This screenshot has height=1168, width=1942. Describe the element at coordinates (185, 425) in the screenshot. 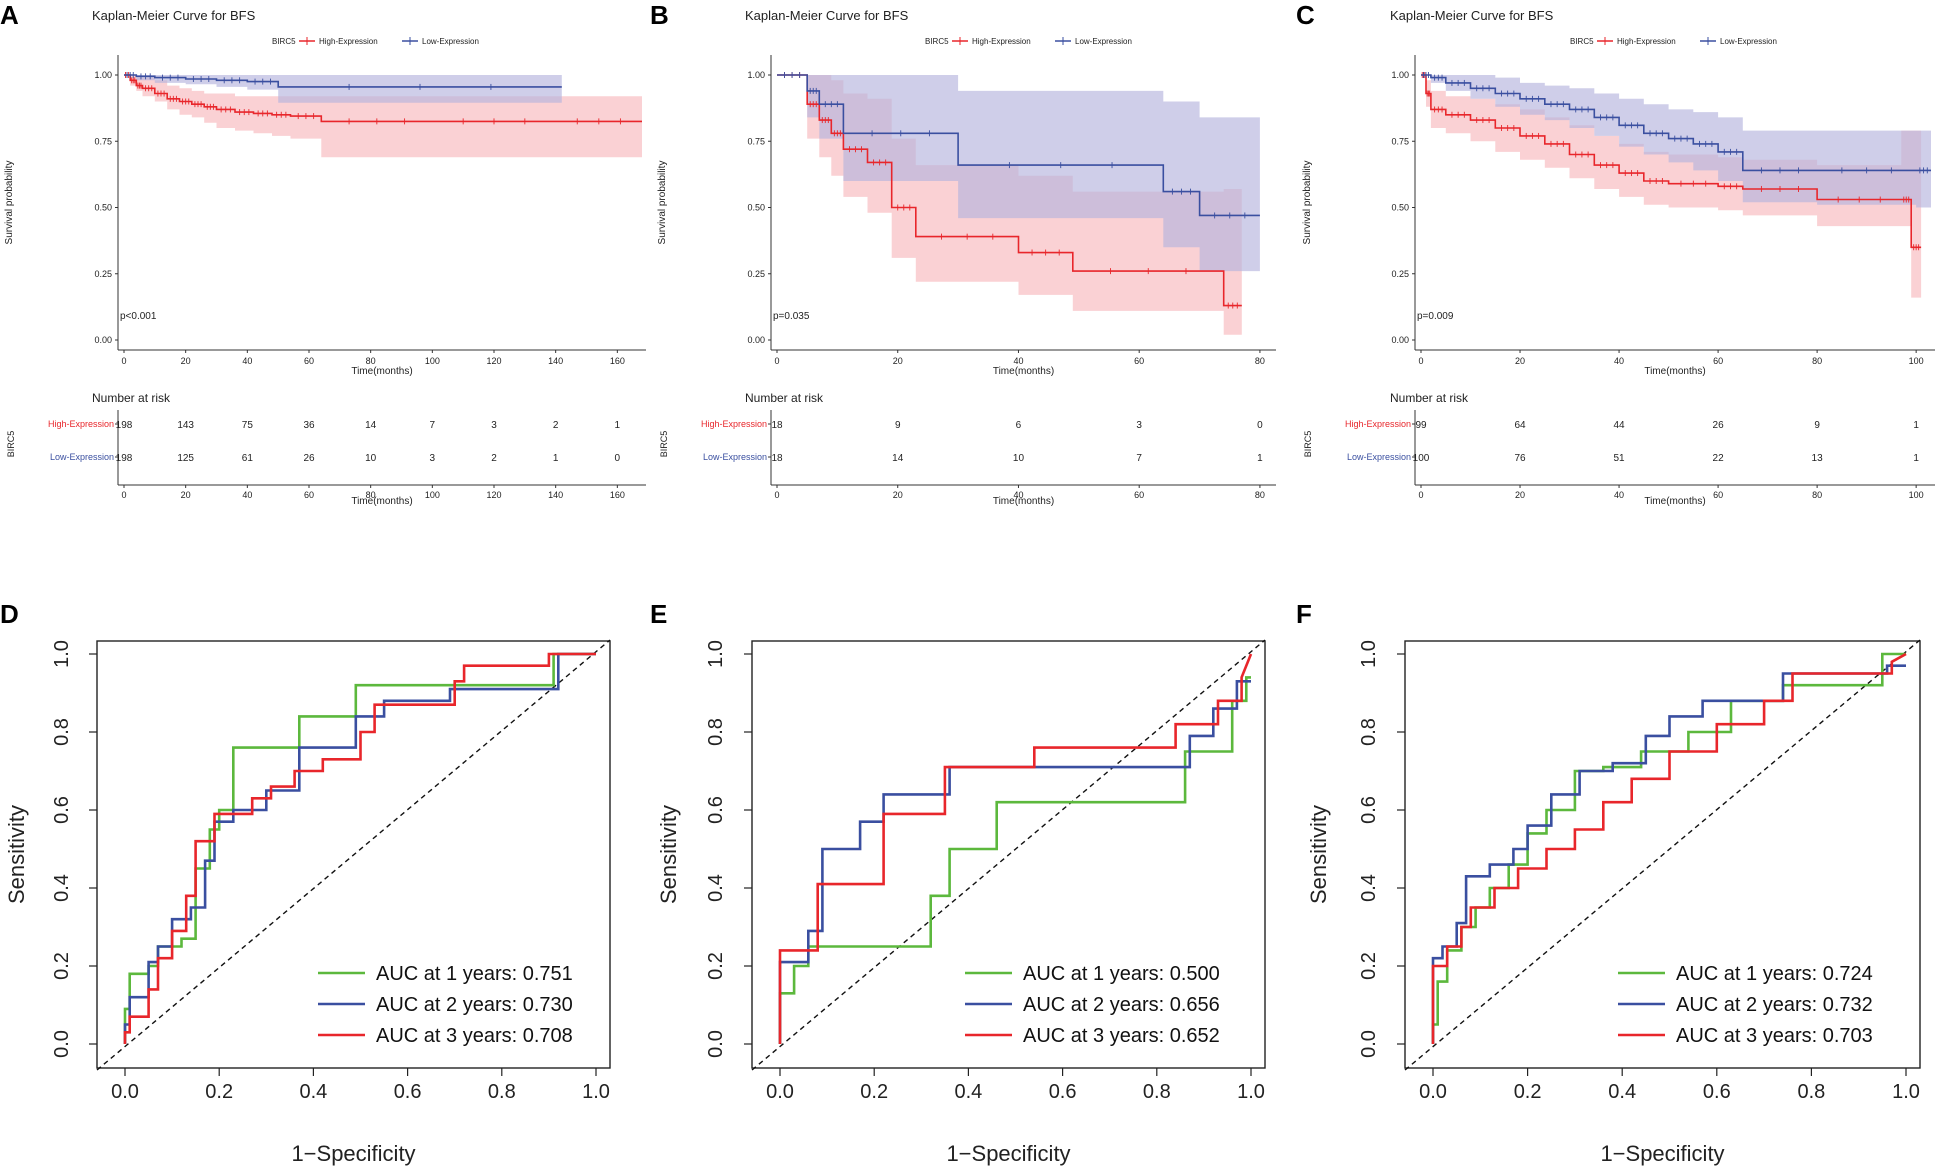

I see `risk-count: 143` at that location.